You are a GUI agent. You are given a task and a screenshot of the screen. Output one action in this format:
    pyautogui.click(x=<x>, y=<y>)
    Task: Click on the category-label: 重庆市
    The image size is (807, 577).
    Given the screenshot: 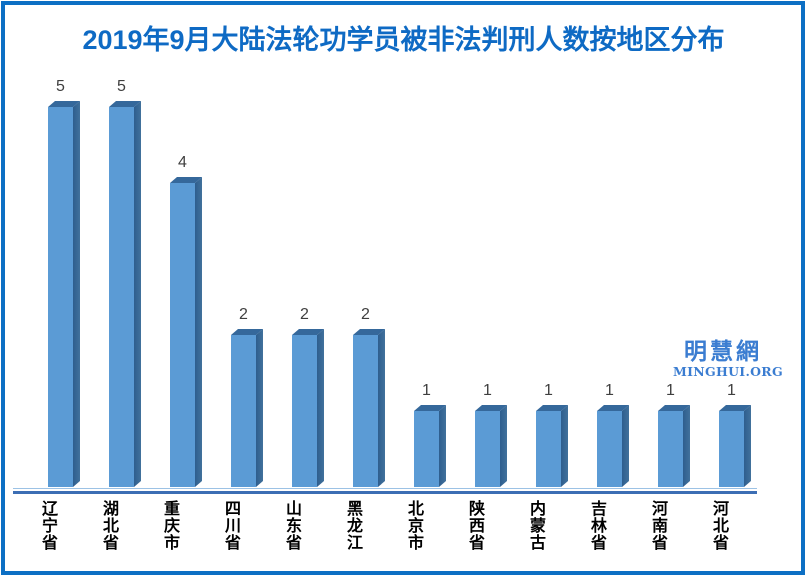 What is the action you would take?
    pyautogui.click(x=171, y=526)
    